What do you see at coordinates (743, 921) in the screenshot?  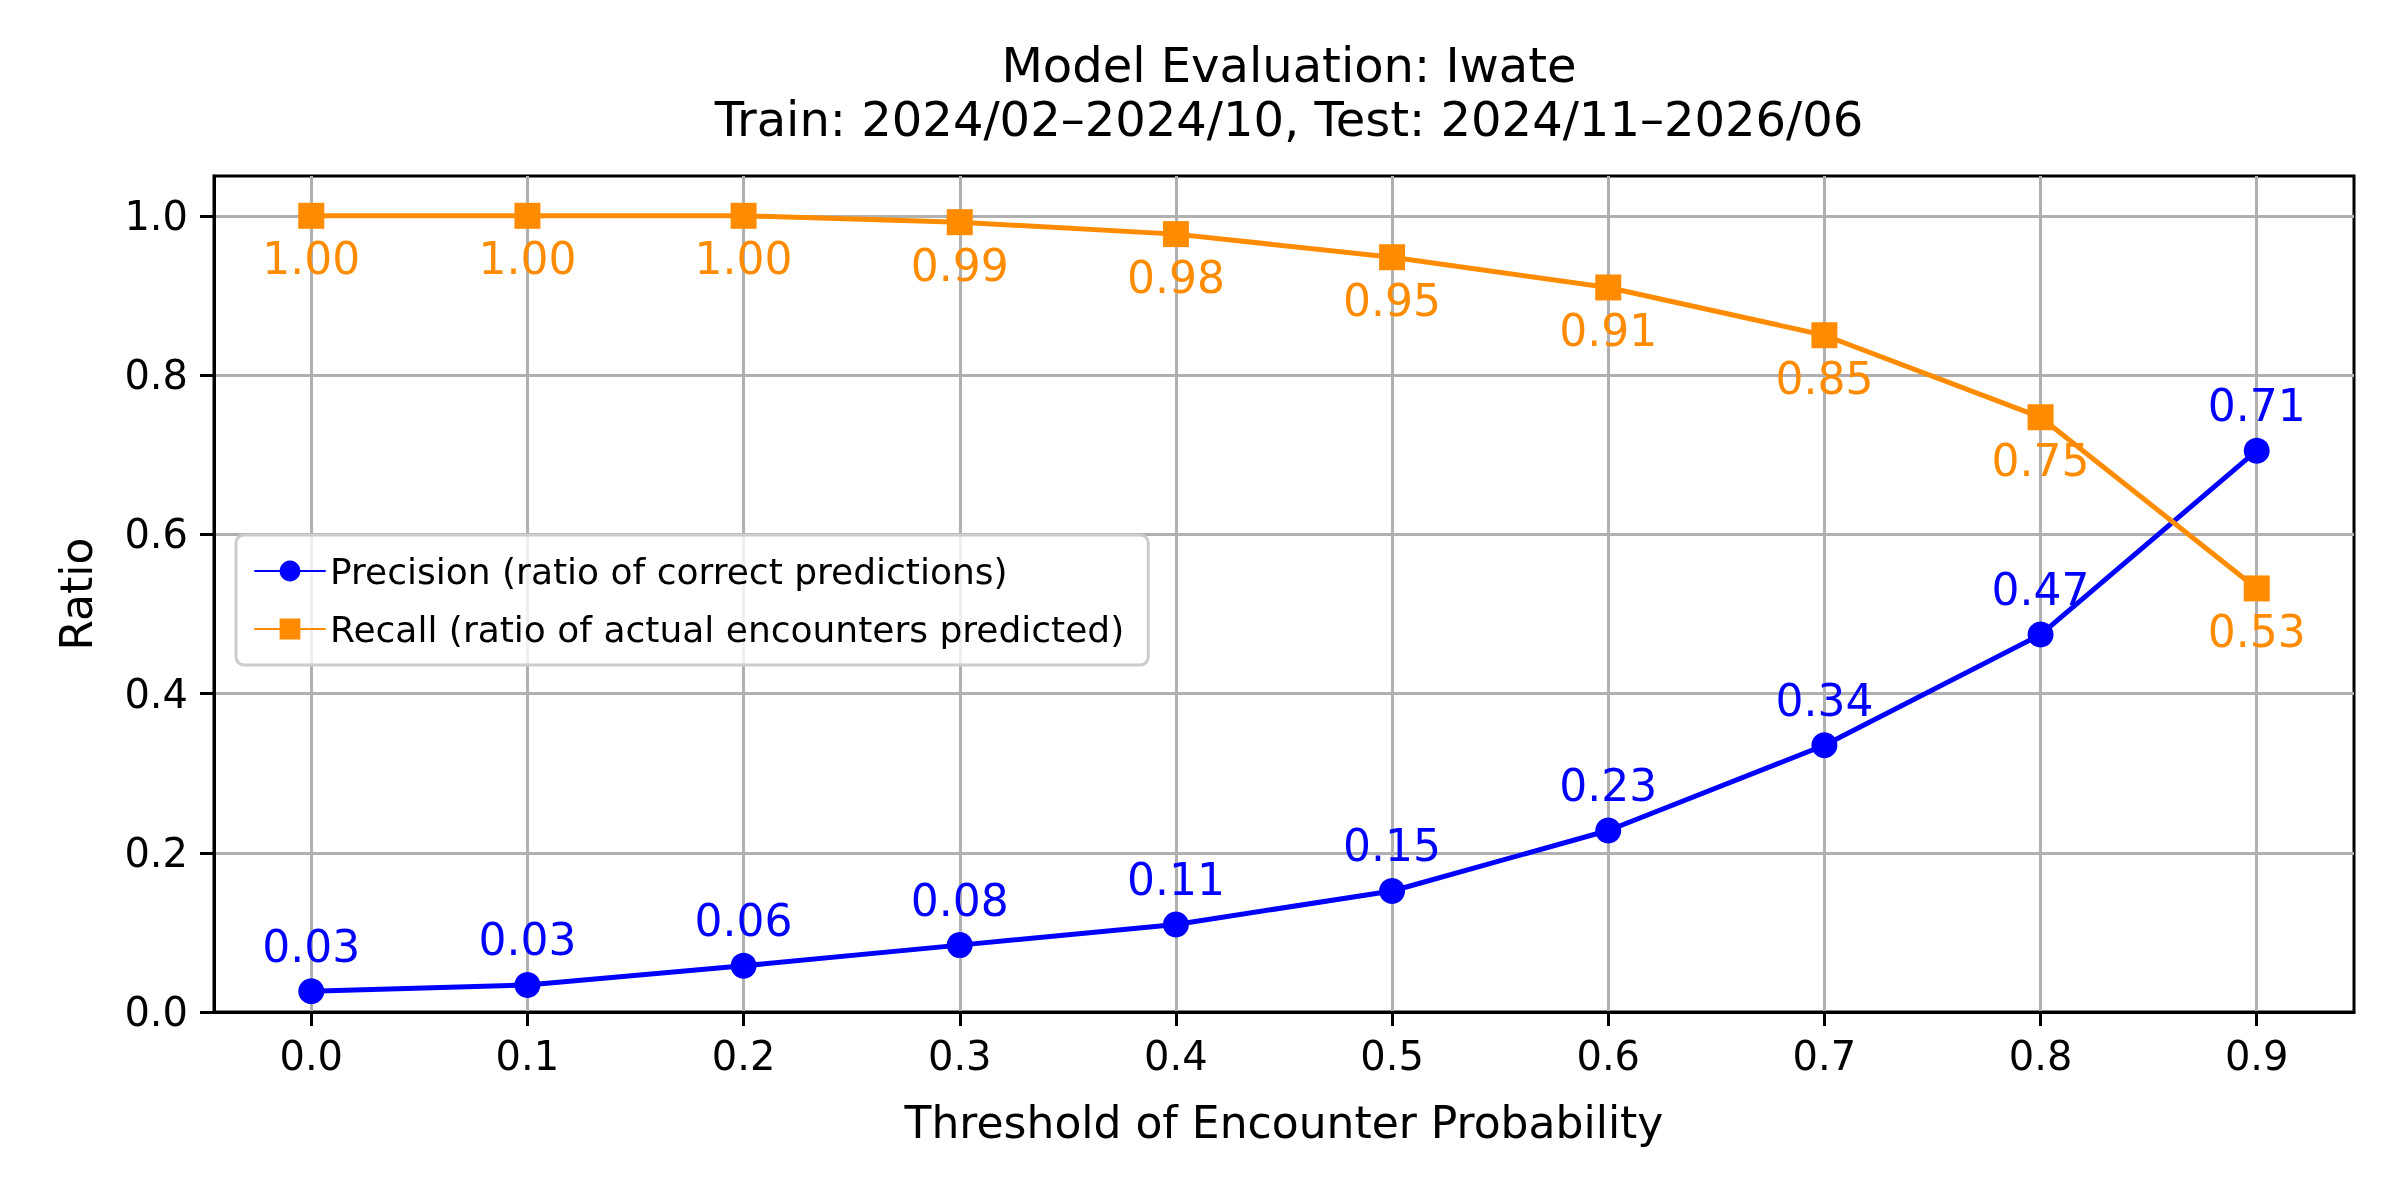 I see `data-label: 0.06` at bounding box center [743, 921].